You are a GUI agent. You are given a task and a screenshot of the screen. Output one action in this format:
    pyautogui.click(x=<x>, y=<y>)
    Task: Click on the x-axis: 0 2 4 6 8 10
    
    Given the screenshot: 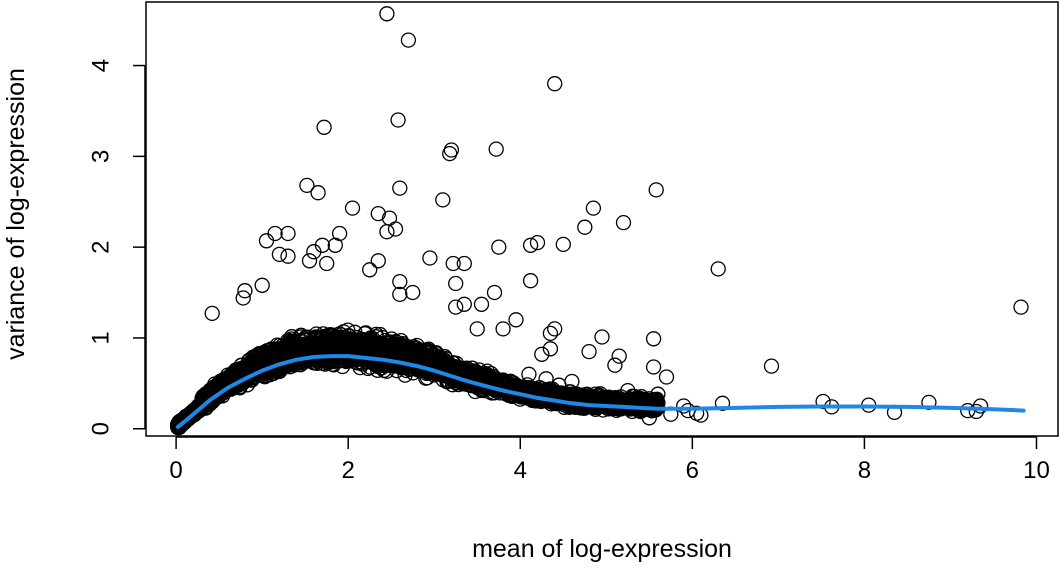 What is the action you would take?
    pyautogui.click(x=609, y=460)
    